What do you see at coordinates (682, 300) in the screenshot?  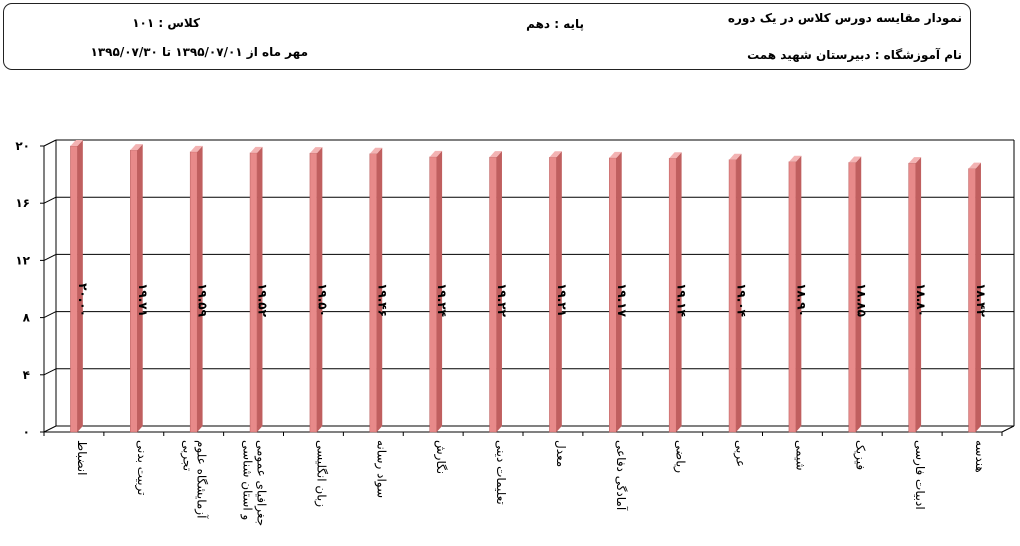 I see `data-label: ۱۹.۱۴` at bounding box center [682, 300].